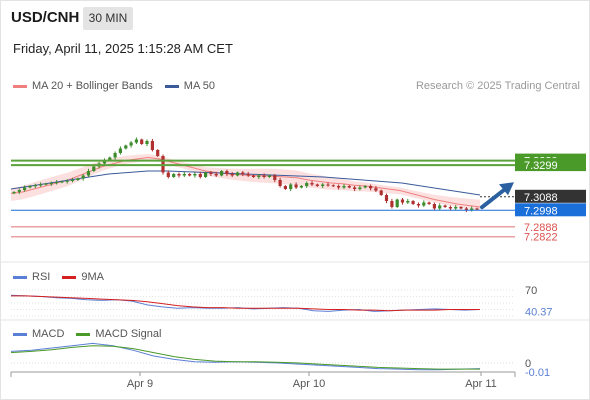 The height and width of the screenshot is (400, 590). I want to click on legend-macd: MACD, so click(38, 334).